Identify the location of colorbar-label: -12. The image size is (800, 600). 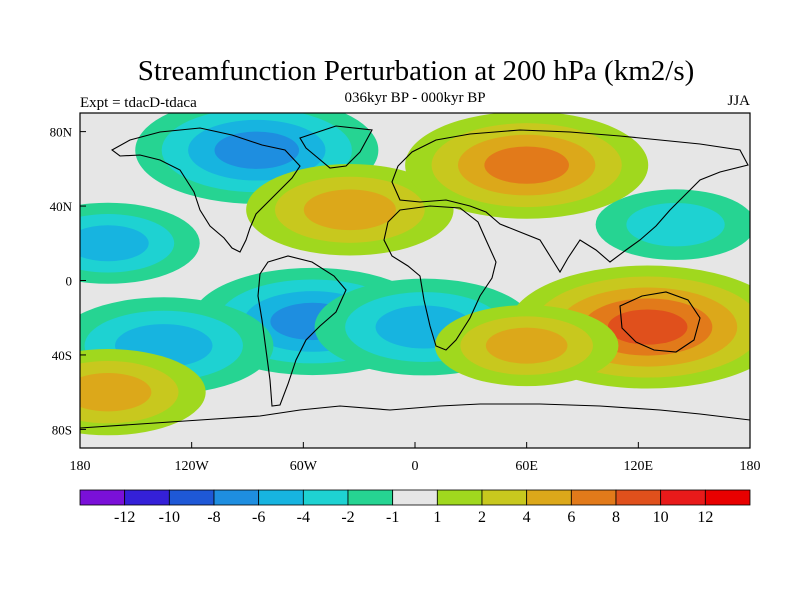
(124, 517).